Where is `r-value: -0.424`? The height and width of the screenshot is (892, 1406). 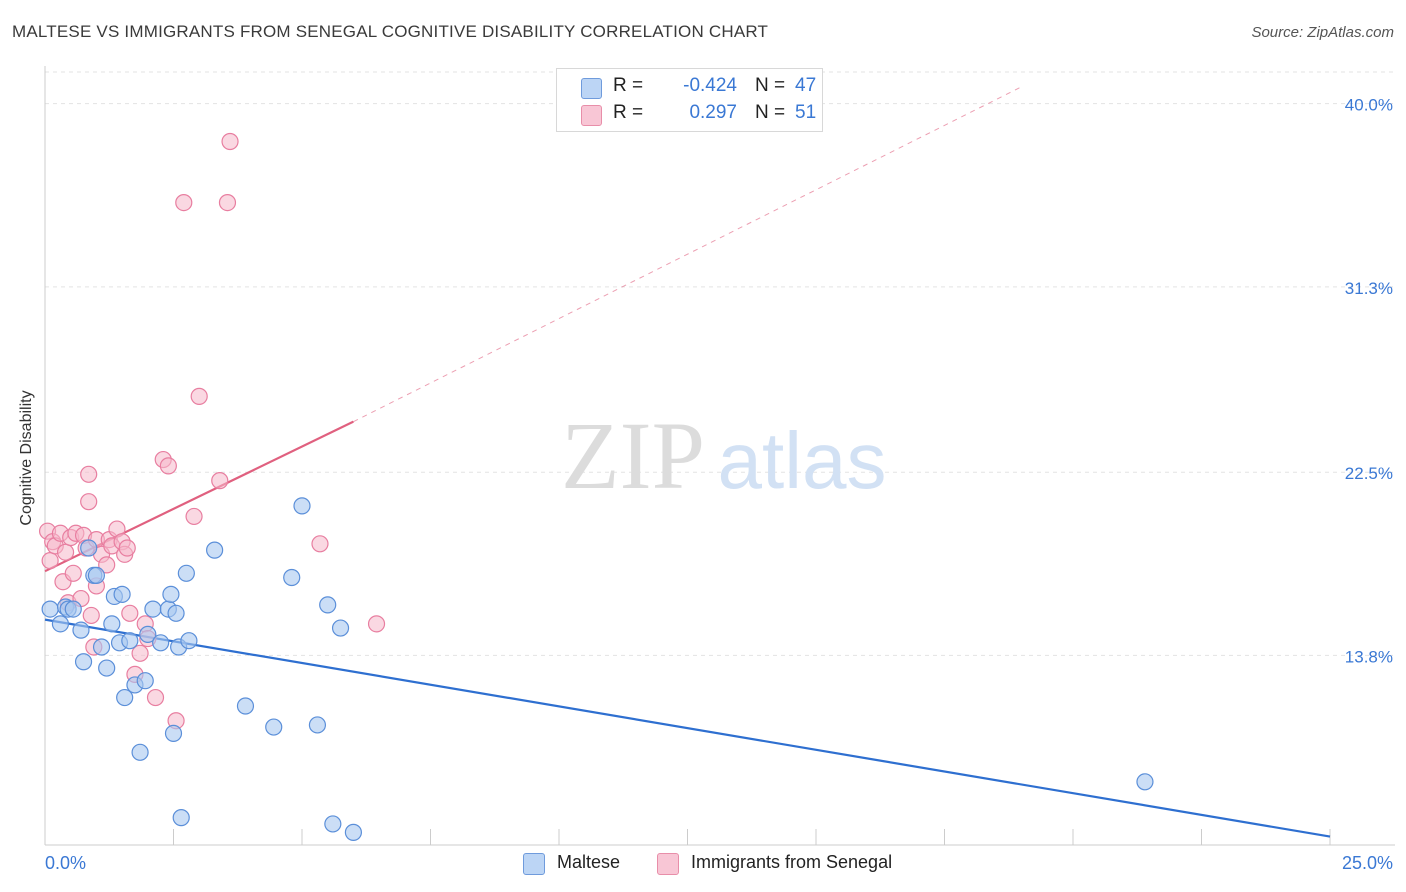 r-value: -0.424 is located at coordinates (710, 85).